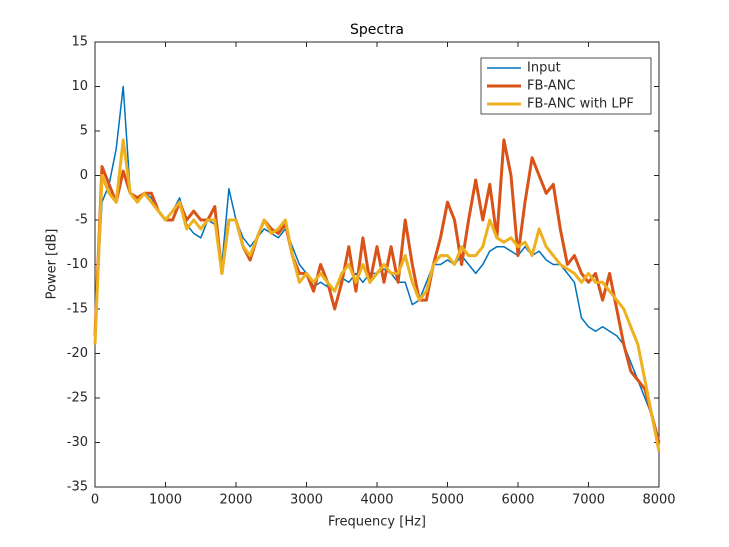 The height and width of the screenshot is (547, 729). I want to click on y-tick-label: -30, so click(77, 442).